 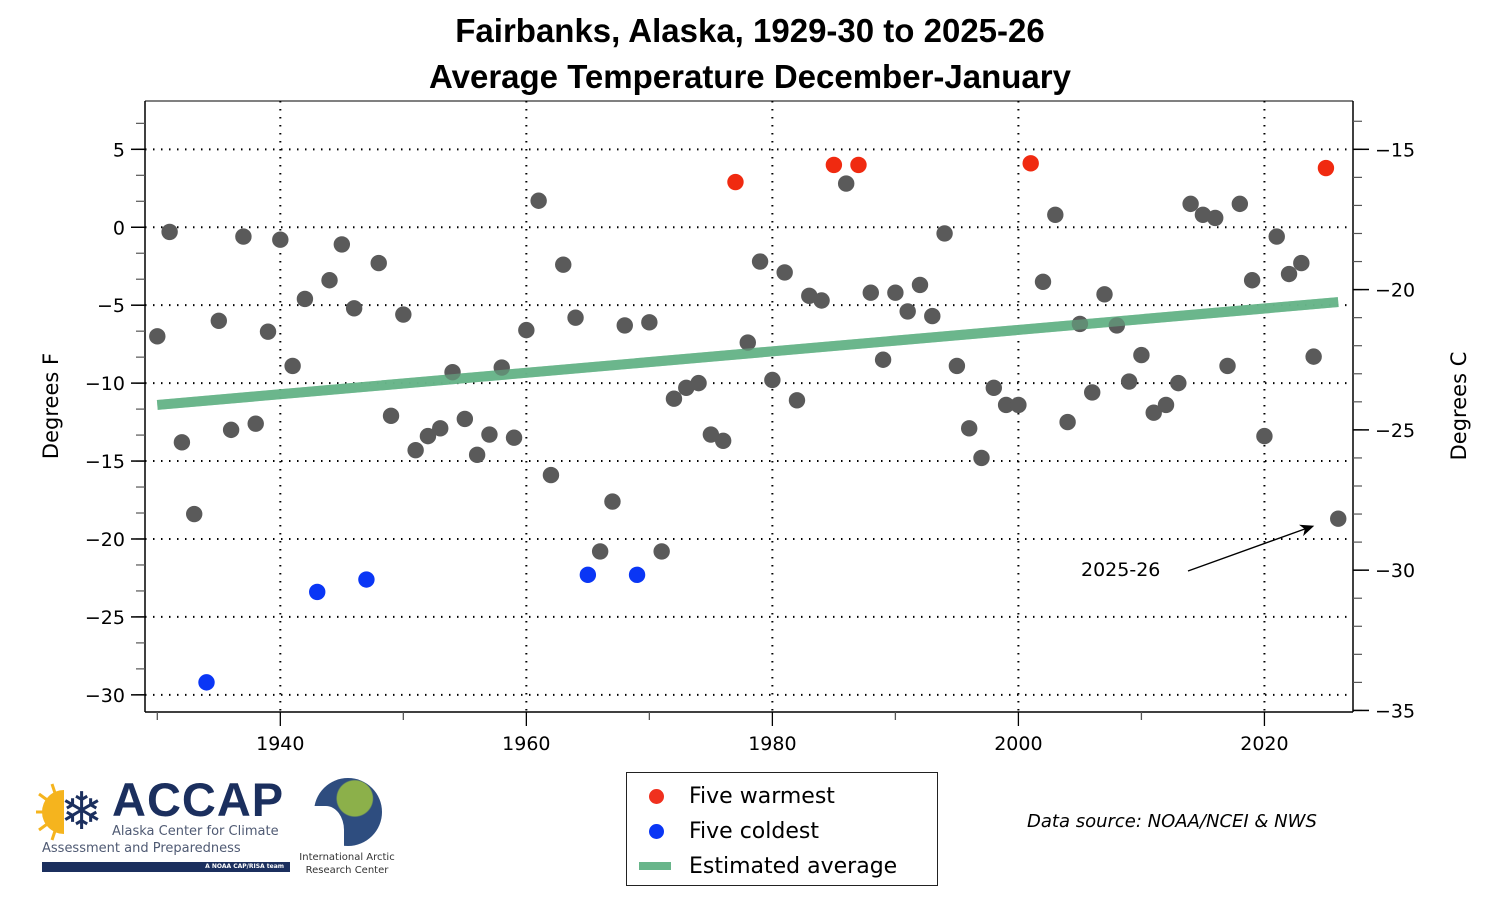 I want to click on y-tick-label-left: 5, so click(x=119, y=150).